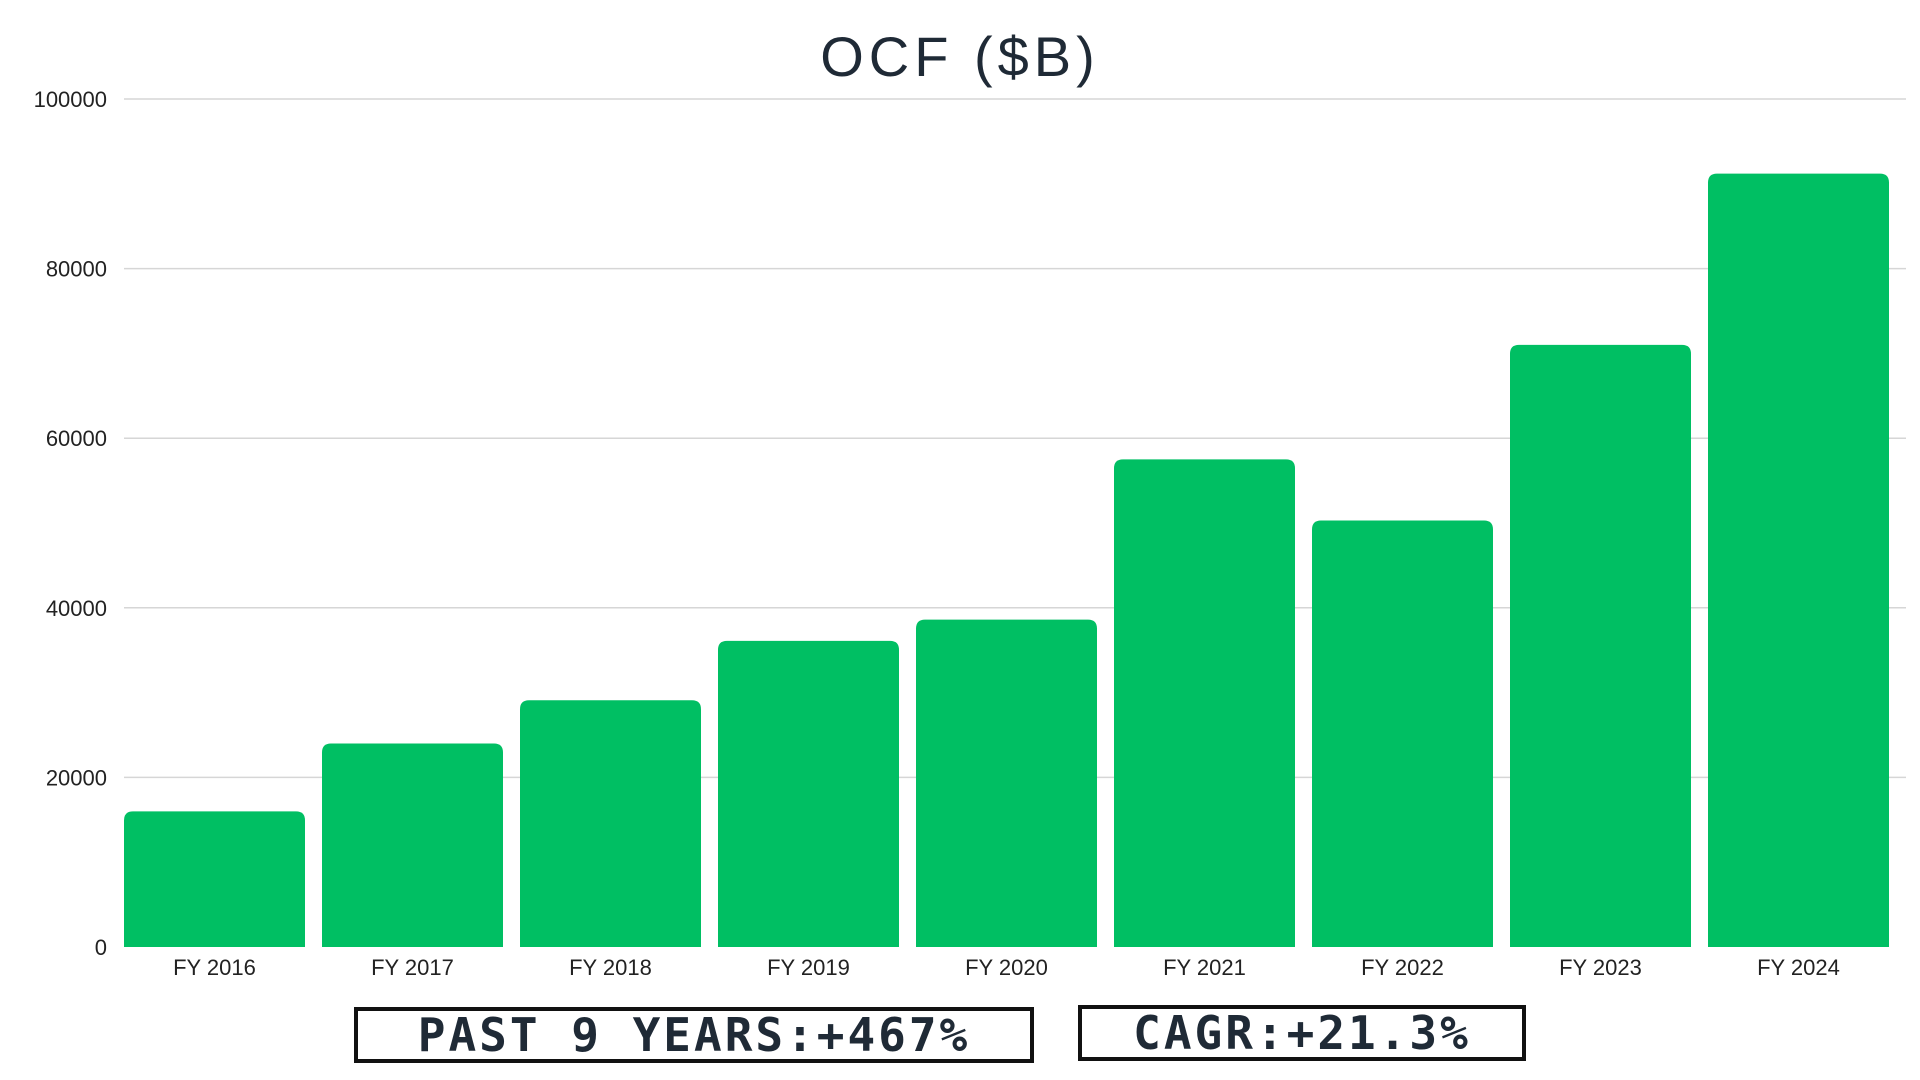  Describe the element at coordinates (214, 967) in the screenshot. I see `x-tick-label: FY 2016` at that location.